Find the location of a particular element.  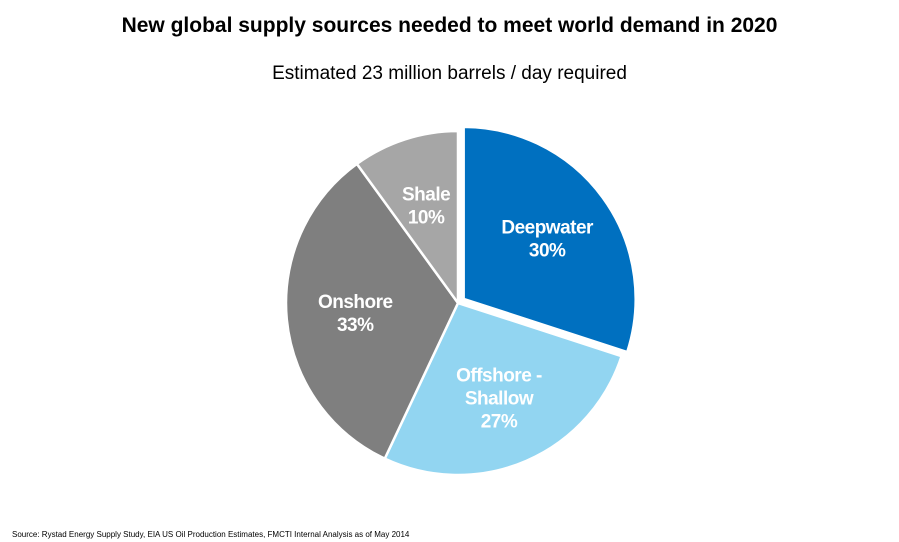

pie-slice-offshore-shallow is located at coordinates (503, 389).